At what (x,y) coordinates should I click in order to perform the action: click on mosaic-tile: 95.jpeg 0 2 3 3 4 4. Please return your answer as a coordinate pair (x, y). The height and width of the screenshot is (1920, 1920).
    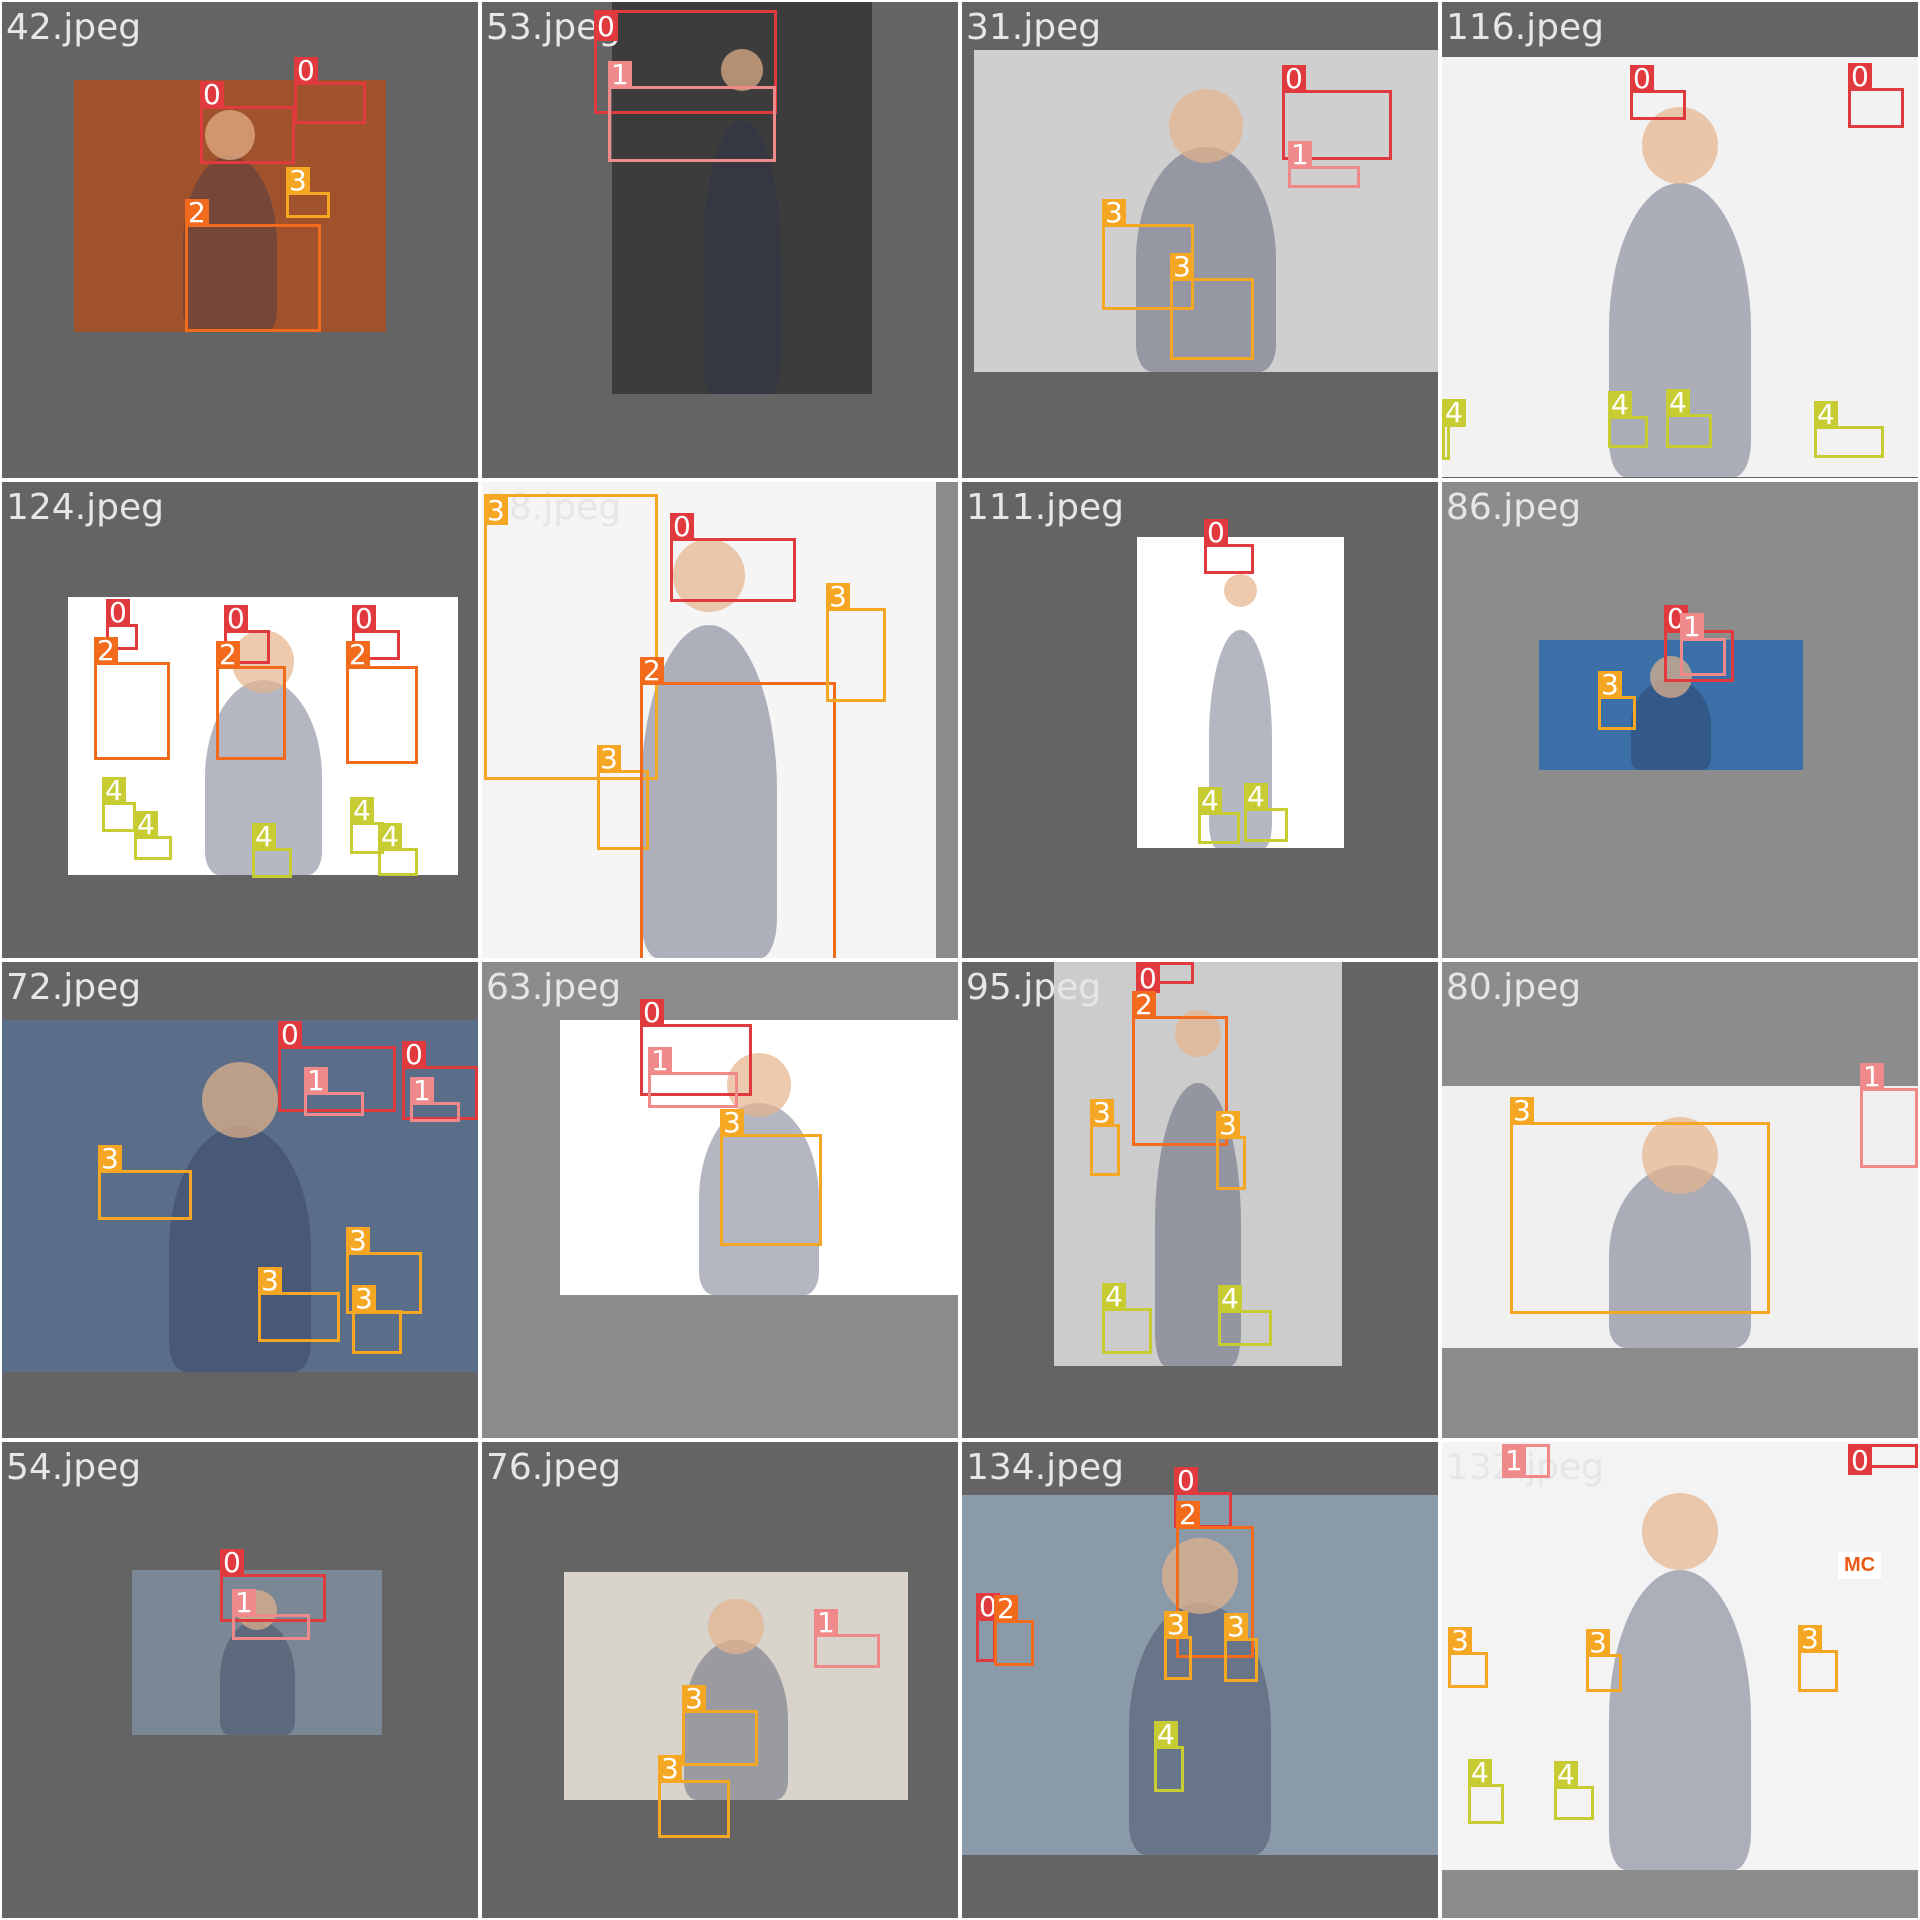
    Looking at the image, I should click on (1200, 1200).